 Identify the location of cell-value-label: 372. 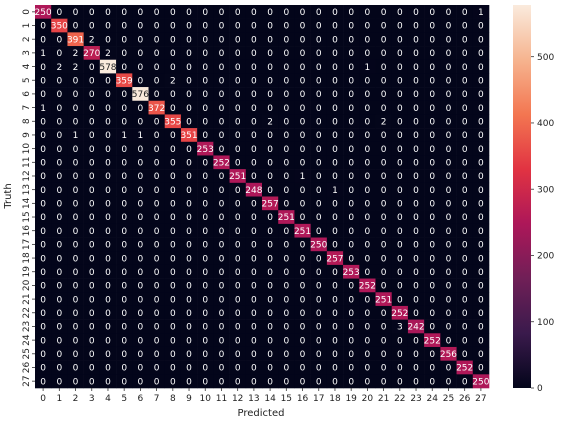
(156, 109).